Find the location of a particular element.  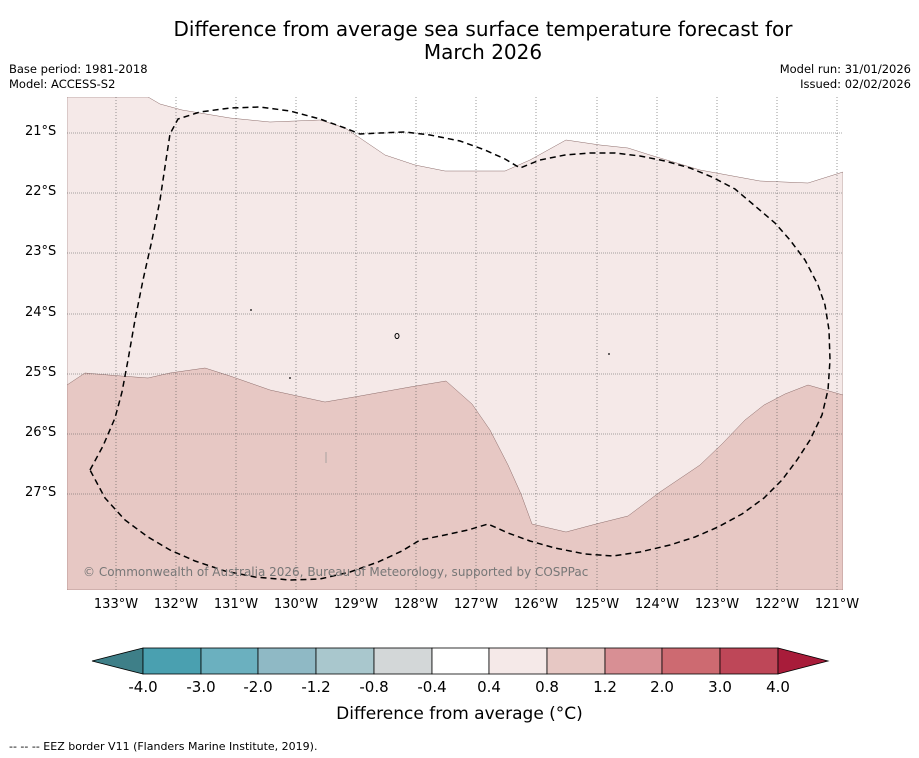

title-line-2: March 2026 is located at coordinates (483, 52).